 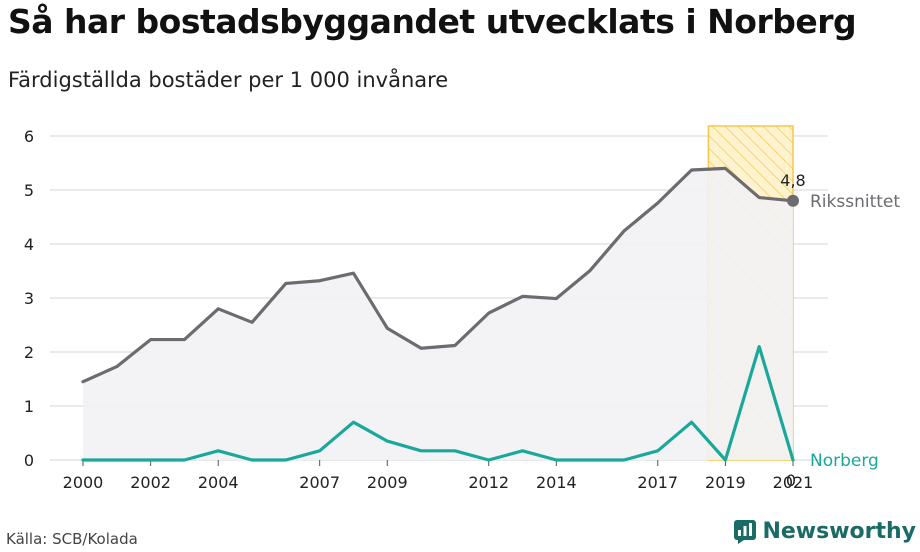 What do you see at coordinates (387, 482) in the screenshot?
I see `x-tick-label: 2009` at bounding box center [387, 482].